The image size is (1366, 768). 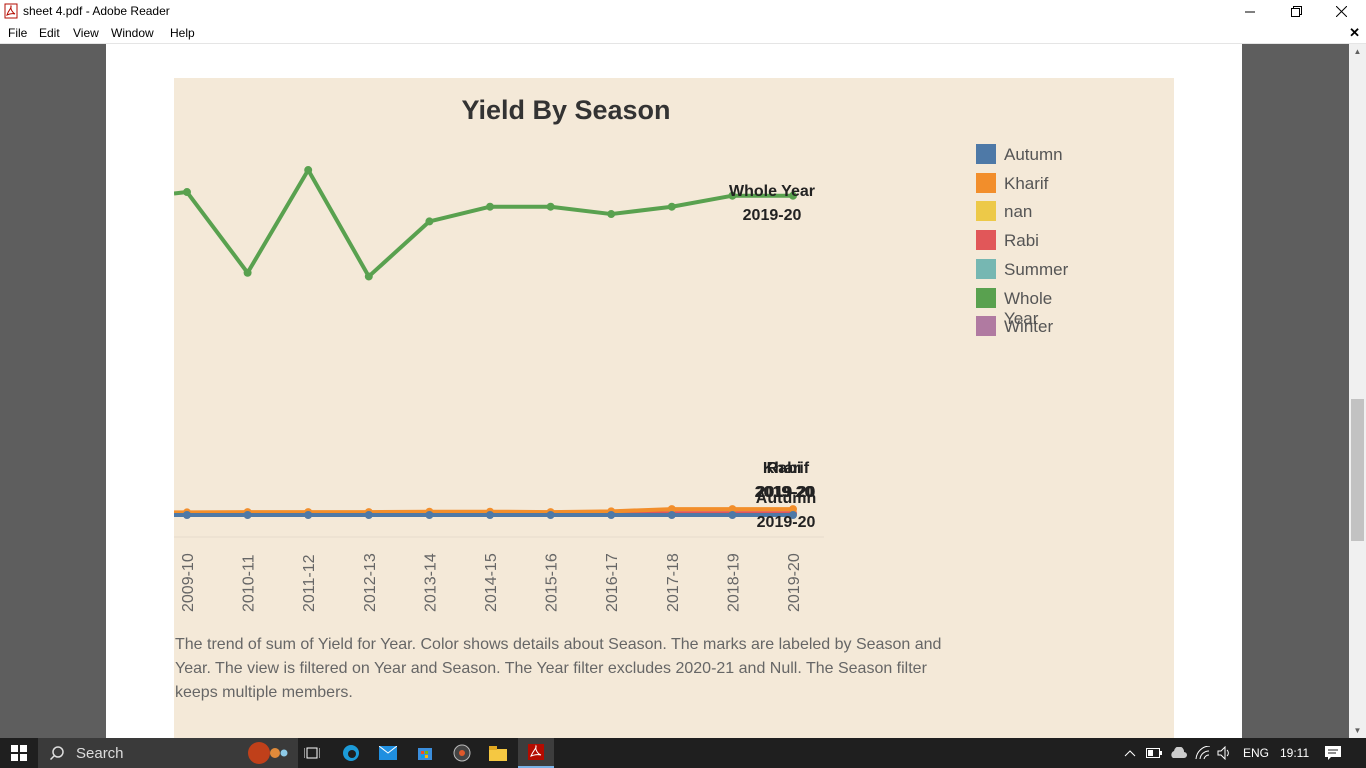 I want to click on scroll-up-icon: ▲, so click(x=1357, y=51).